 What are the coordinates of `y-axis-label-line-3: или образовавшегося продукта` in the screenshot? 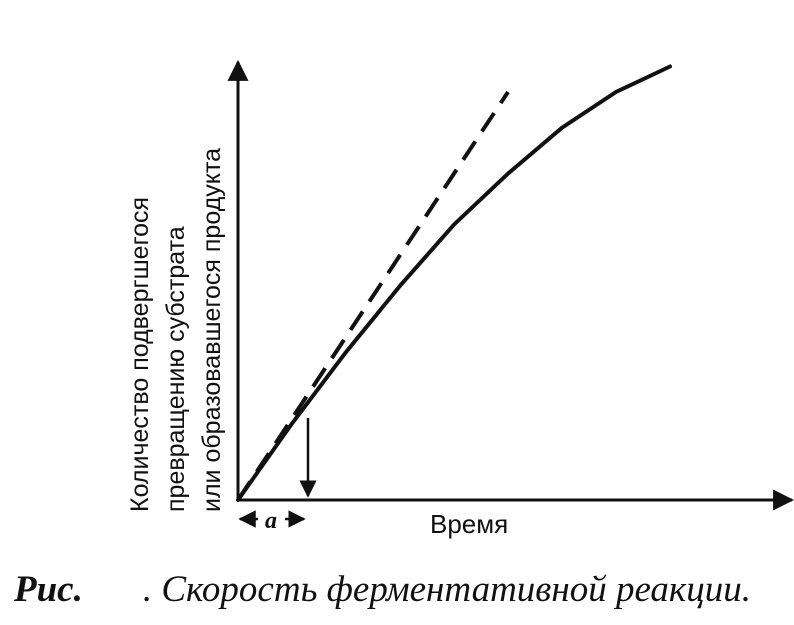 It's located at (212, 330).